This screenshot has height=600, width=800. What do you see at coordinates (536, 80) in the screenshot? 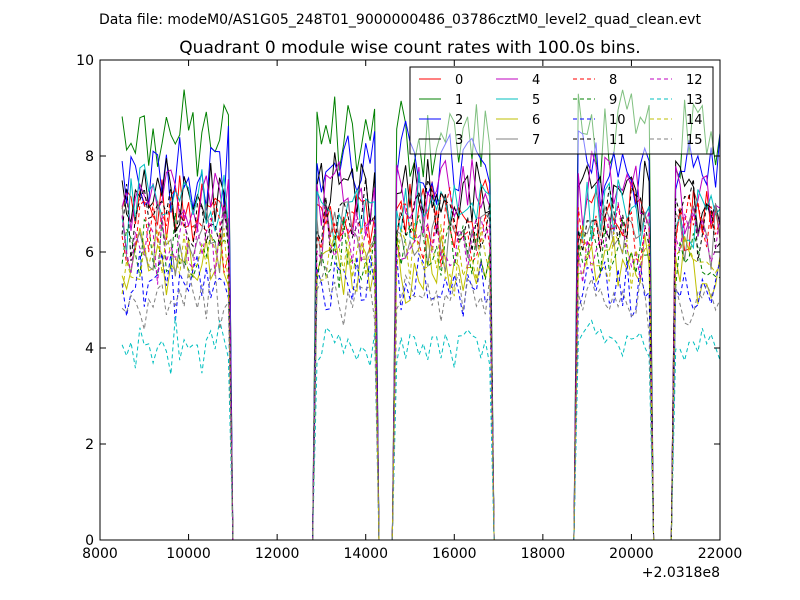
I see `legend-label-4: 4` at bounding box center [536, 80].